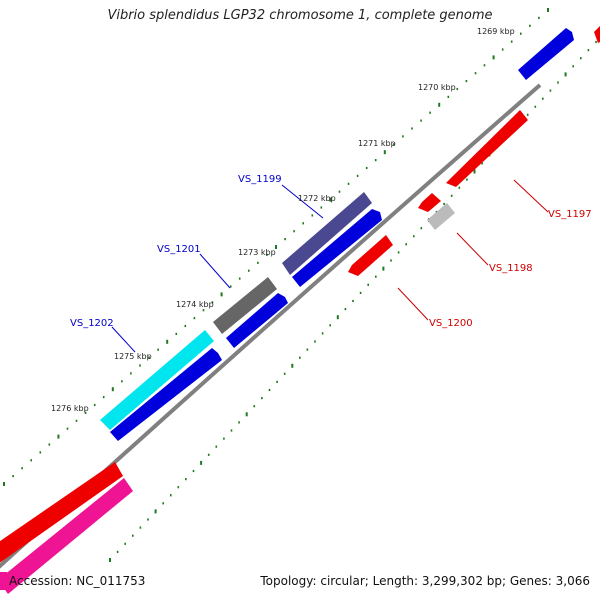  What do you see at coordinates (317, 198) in the screenshot?
I see `kbp-label-1272: 1272 kbp` at bounding box center [317, 198].